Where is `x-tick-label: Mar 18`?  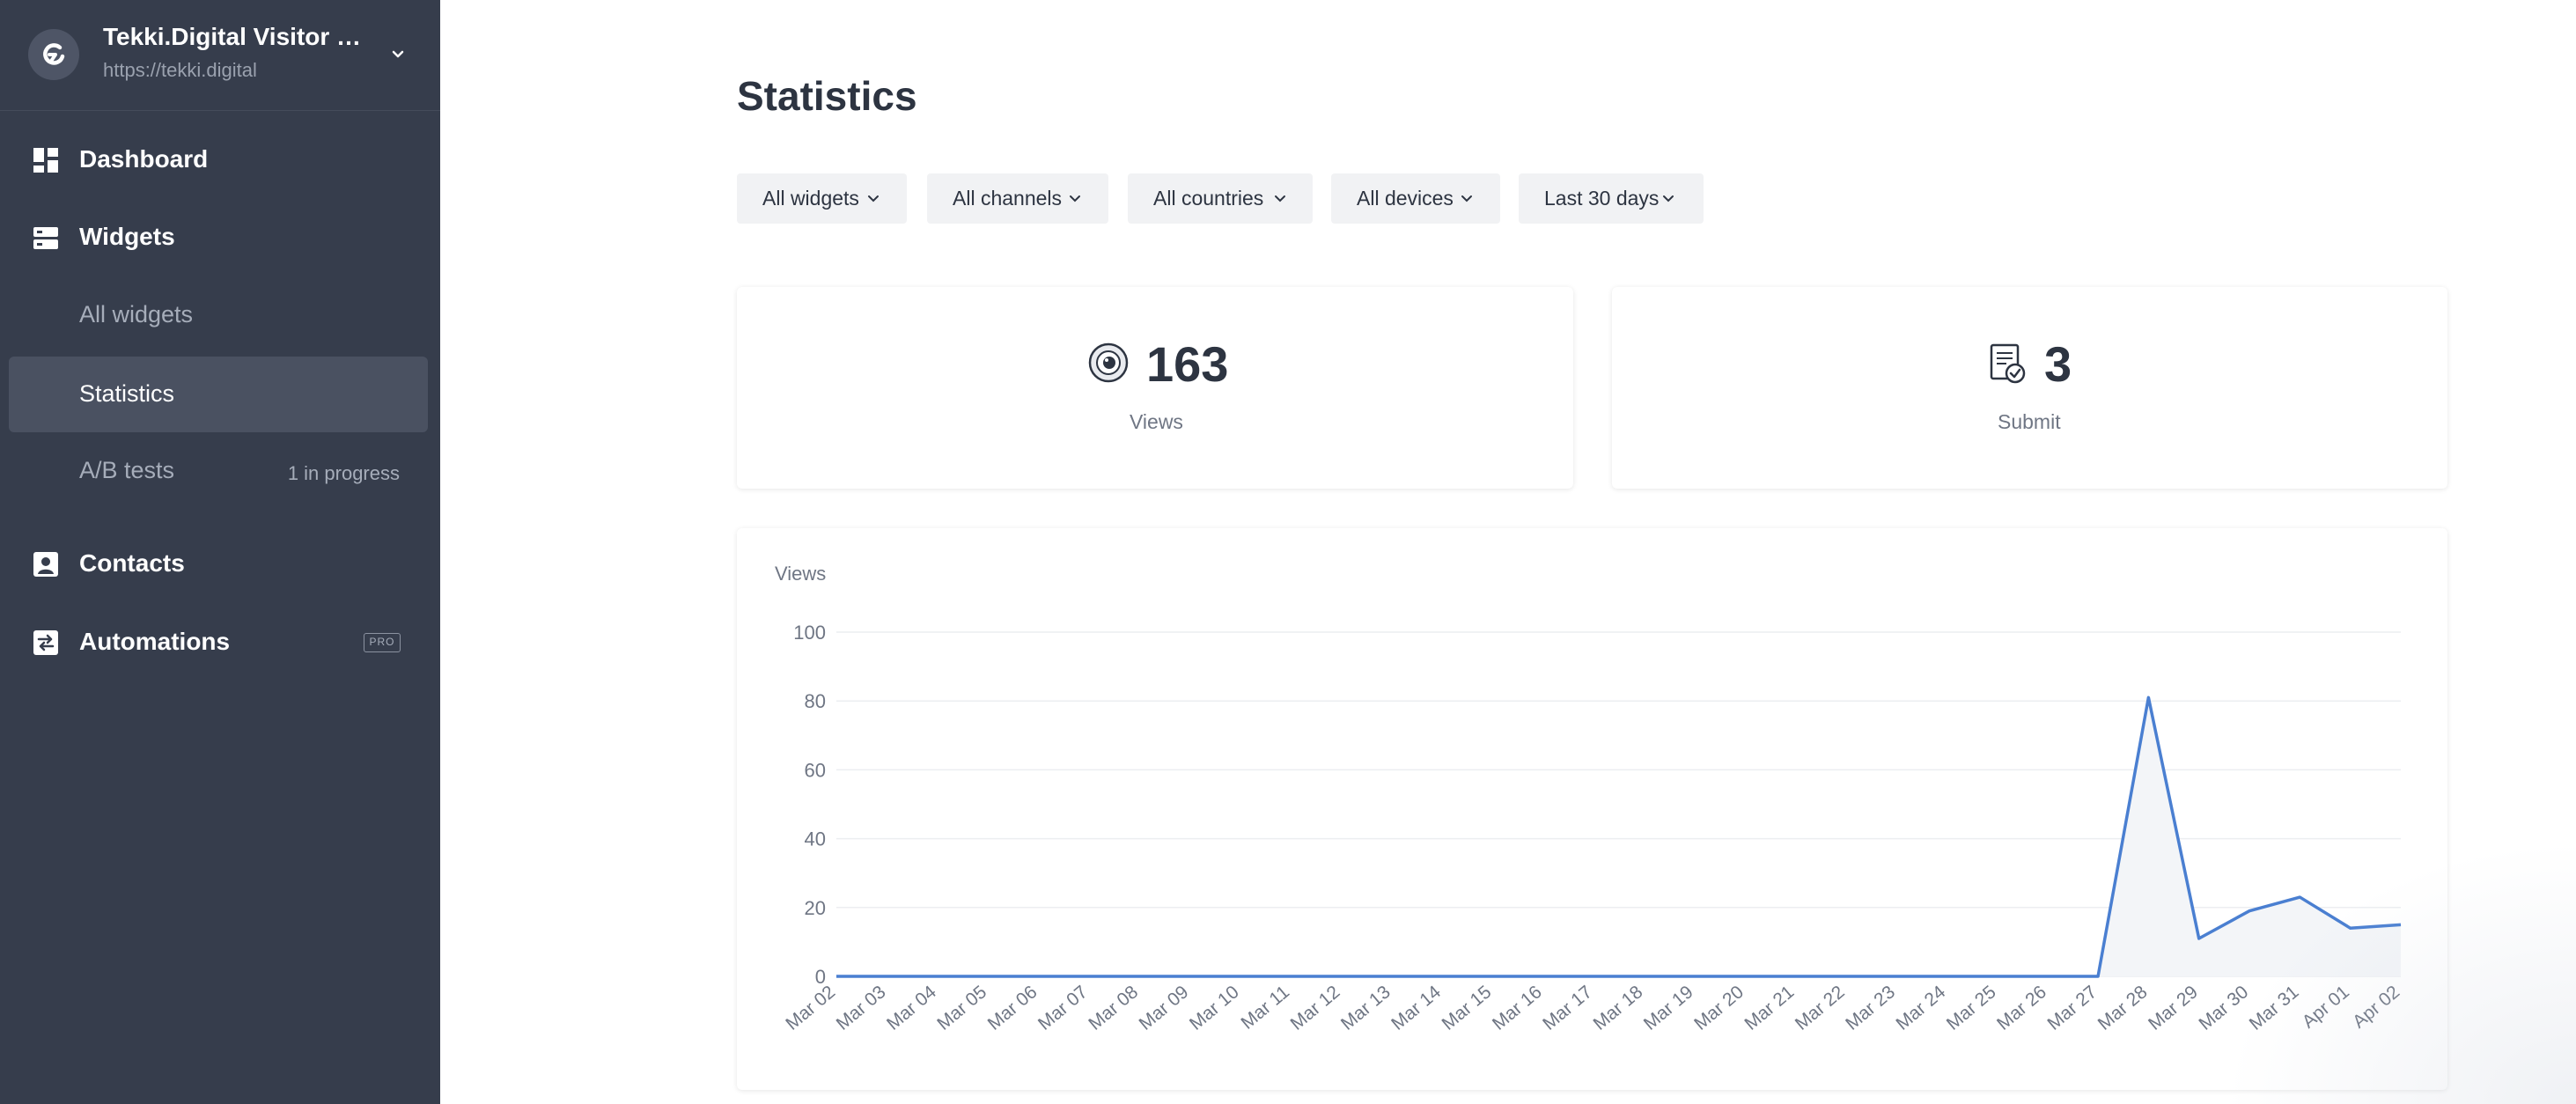 x-tick-label: Mar 18 is located at coordinates (1619, 1008).